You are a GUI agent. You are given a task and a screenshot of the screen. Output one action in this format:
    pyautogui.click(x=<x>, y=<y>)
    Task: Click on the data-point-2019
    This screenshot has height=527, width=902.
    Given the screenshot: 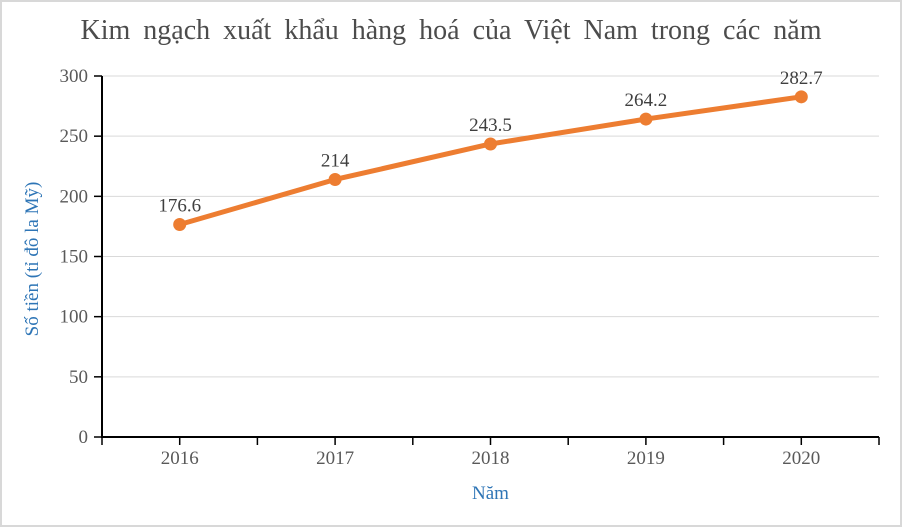 What is the action you would take?
    pyautogui.click(x=646, y=119)
    